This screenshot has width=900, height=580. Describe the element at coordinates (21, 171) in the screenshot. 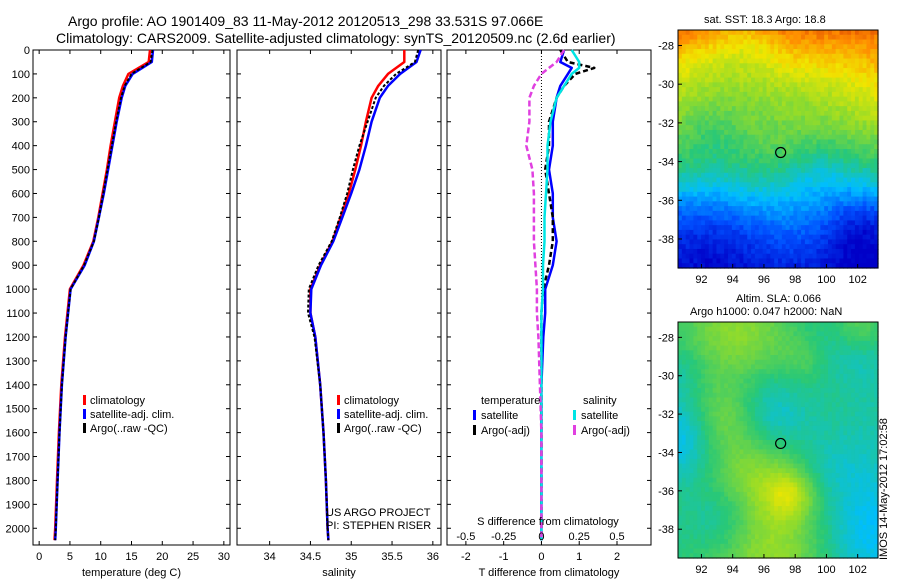

I see `y-tick-label: 500` at that location.